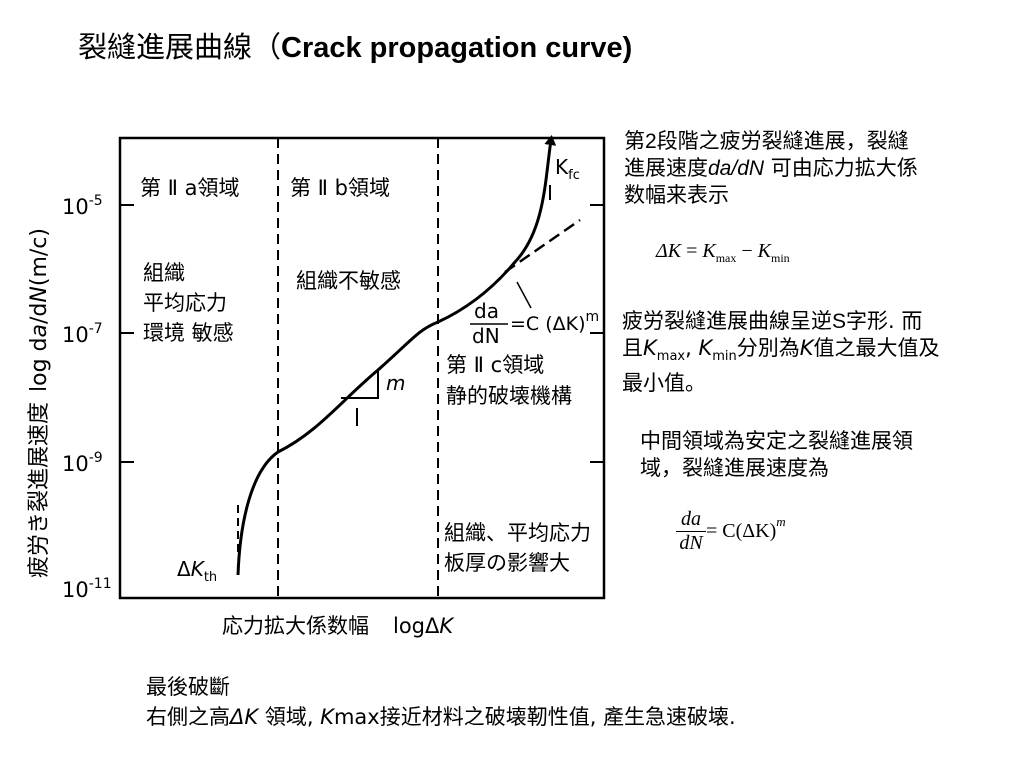 The height and width of the screenshot is (768, 1024). What do you see at coordinates (87, 589) in the screenshot?
I see `y-tick-label-1e-11: 10⁻¹¹` at bounding box center [87, 589].